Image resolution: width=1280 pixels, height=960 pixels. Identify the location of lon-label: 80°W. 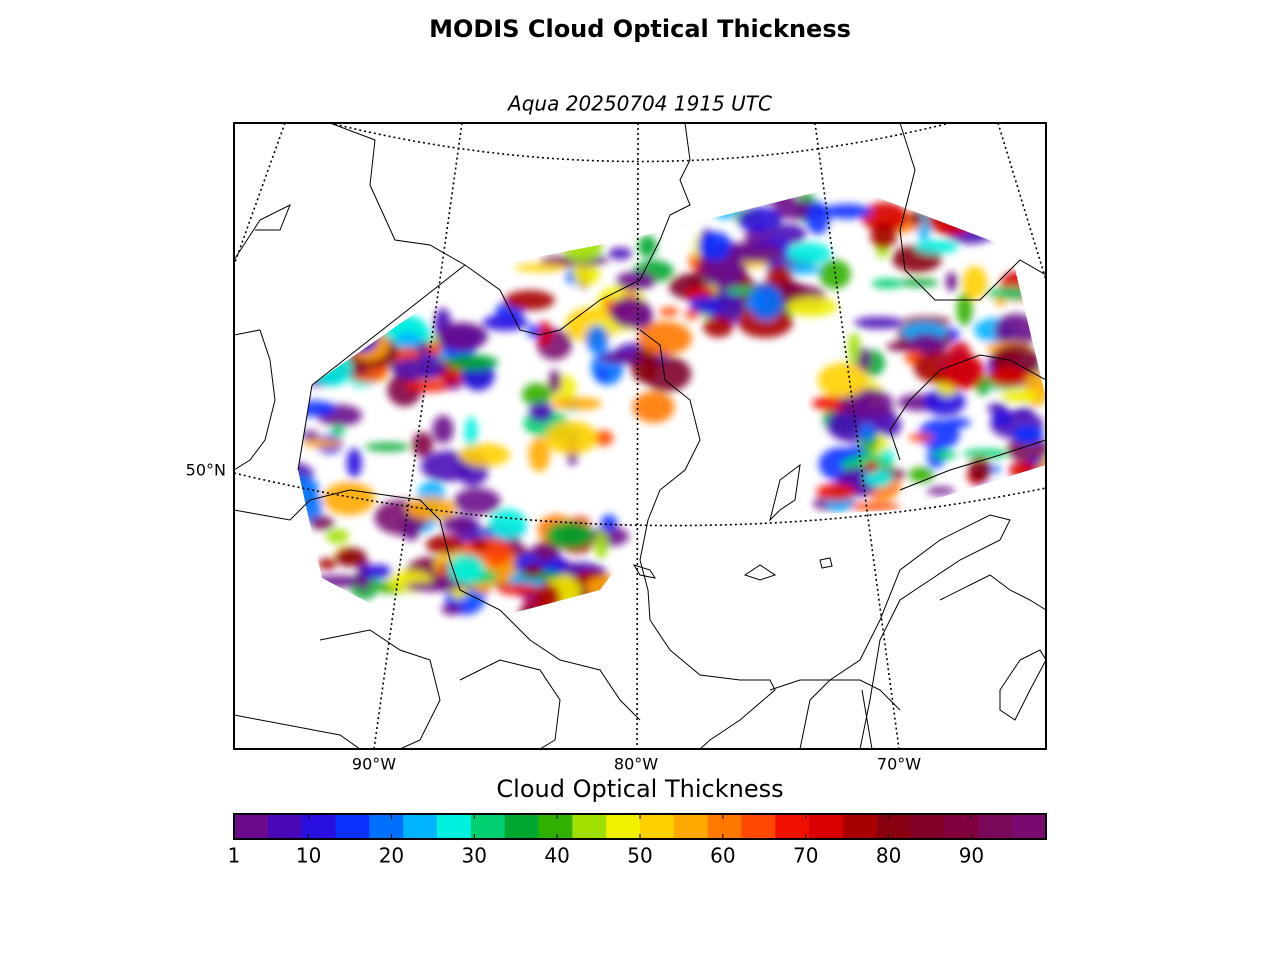
(636, 764).